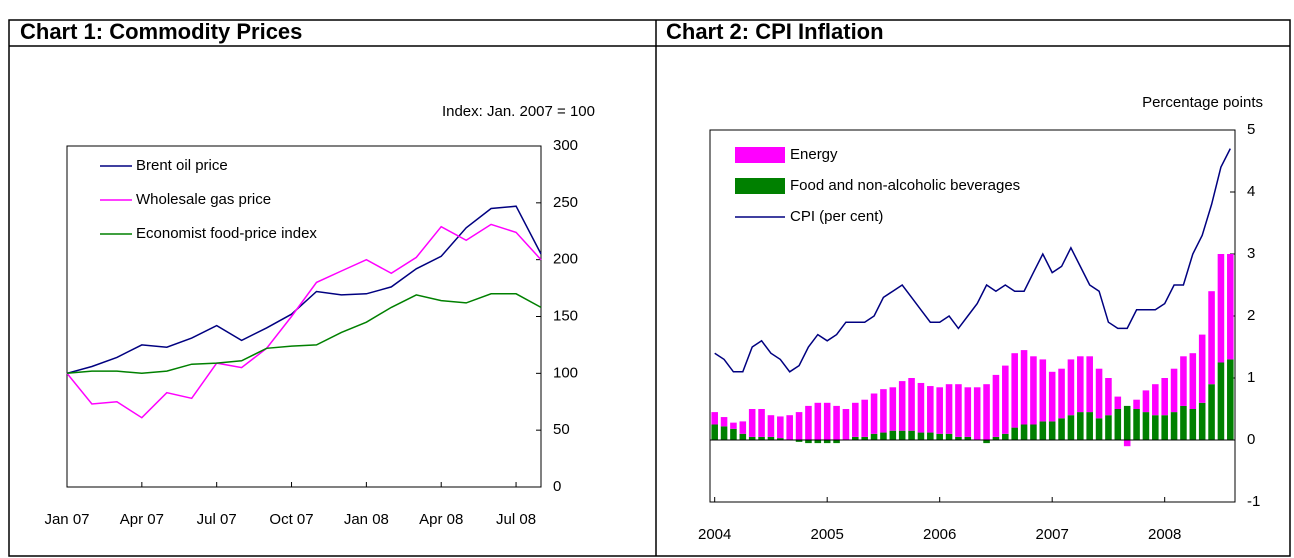  What do you see at coordinates (203, 199) in the screenshot?
I see `legend-label: Wholesale gas price` at bounding box center [203, 199].